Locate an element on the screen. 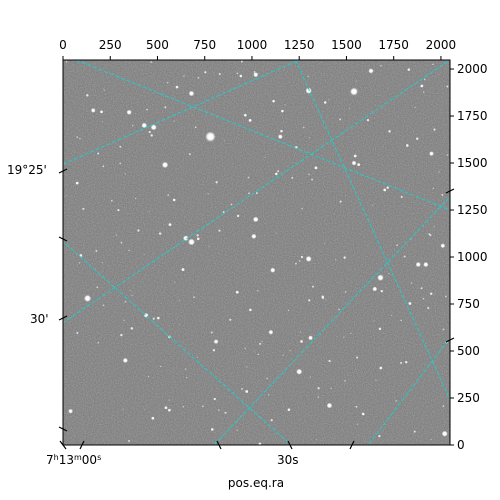 This screenshot has height=500, width=500. x-tick-label-2000: 2000 is located at coordinates (441, 45).